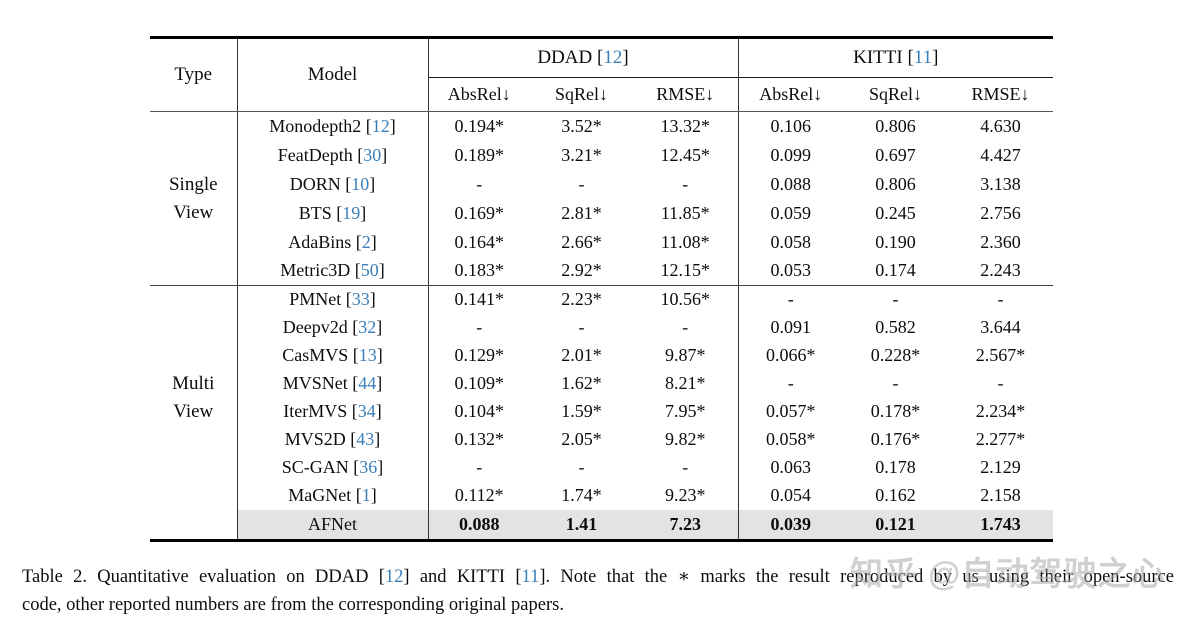 The width and height of the screenshot is (1194, 622). I want to click on metric-value: 2.23*, so click(581, 299).